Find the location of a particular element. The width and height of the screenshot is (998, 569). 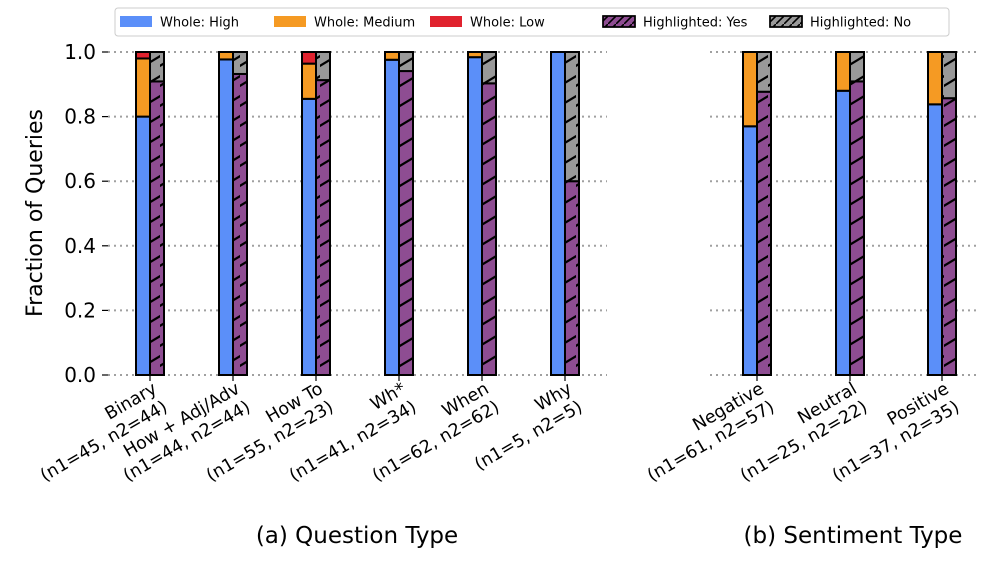

y-tick-label: 0.0 is located at coordinates (80, 375).